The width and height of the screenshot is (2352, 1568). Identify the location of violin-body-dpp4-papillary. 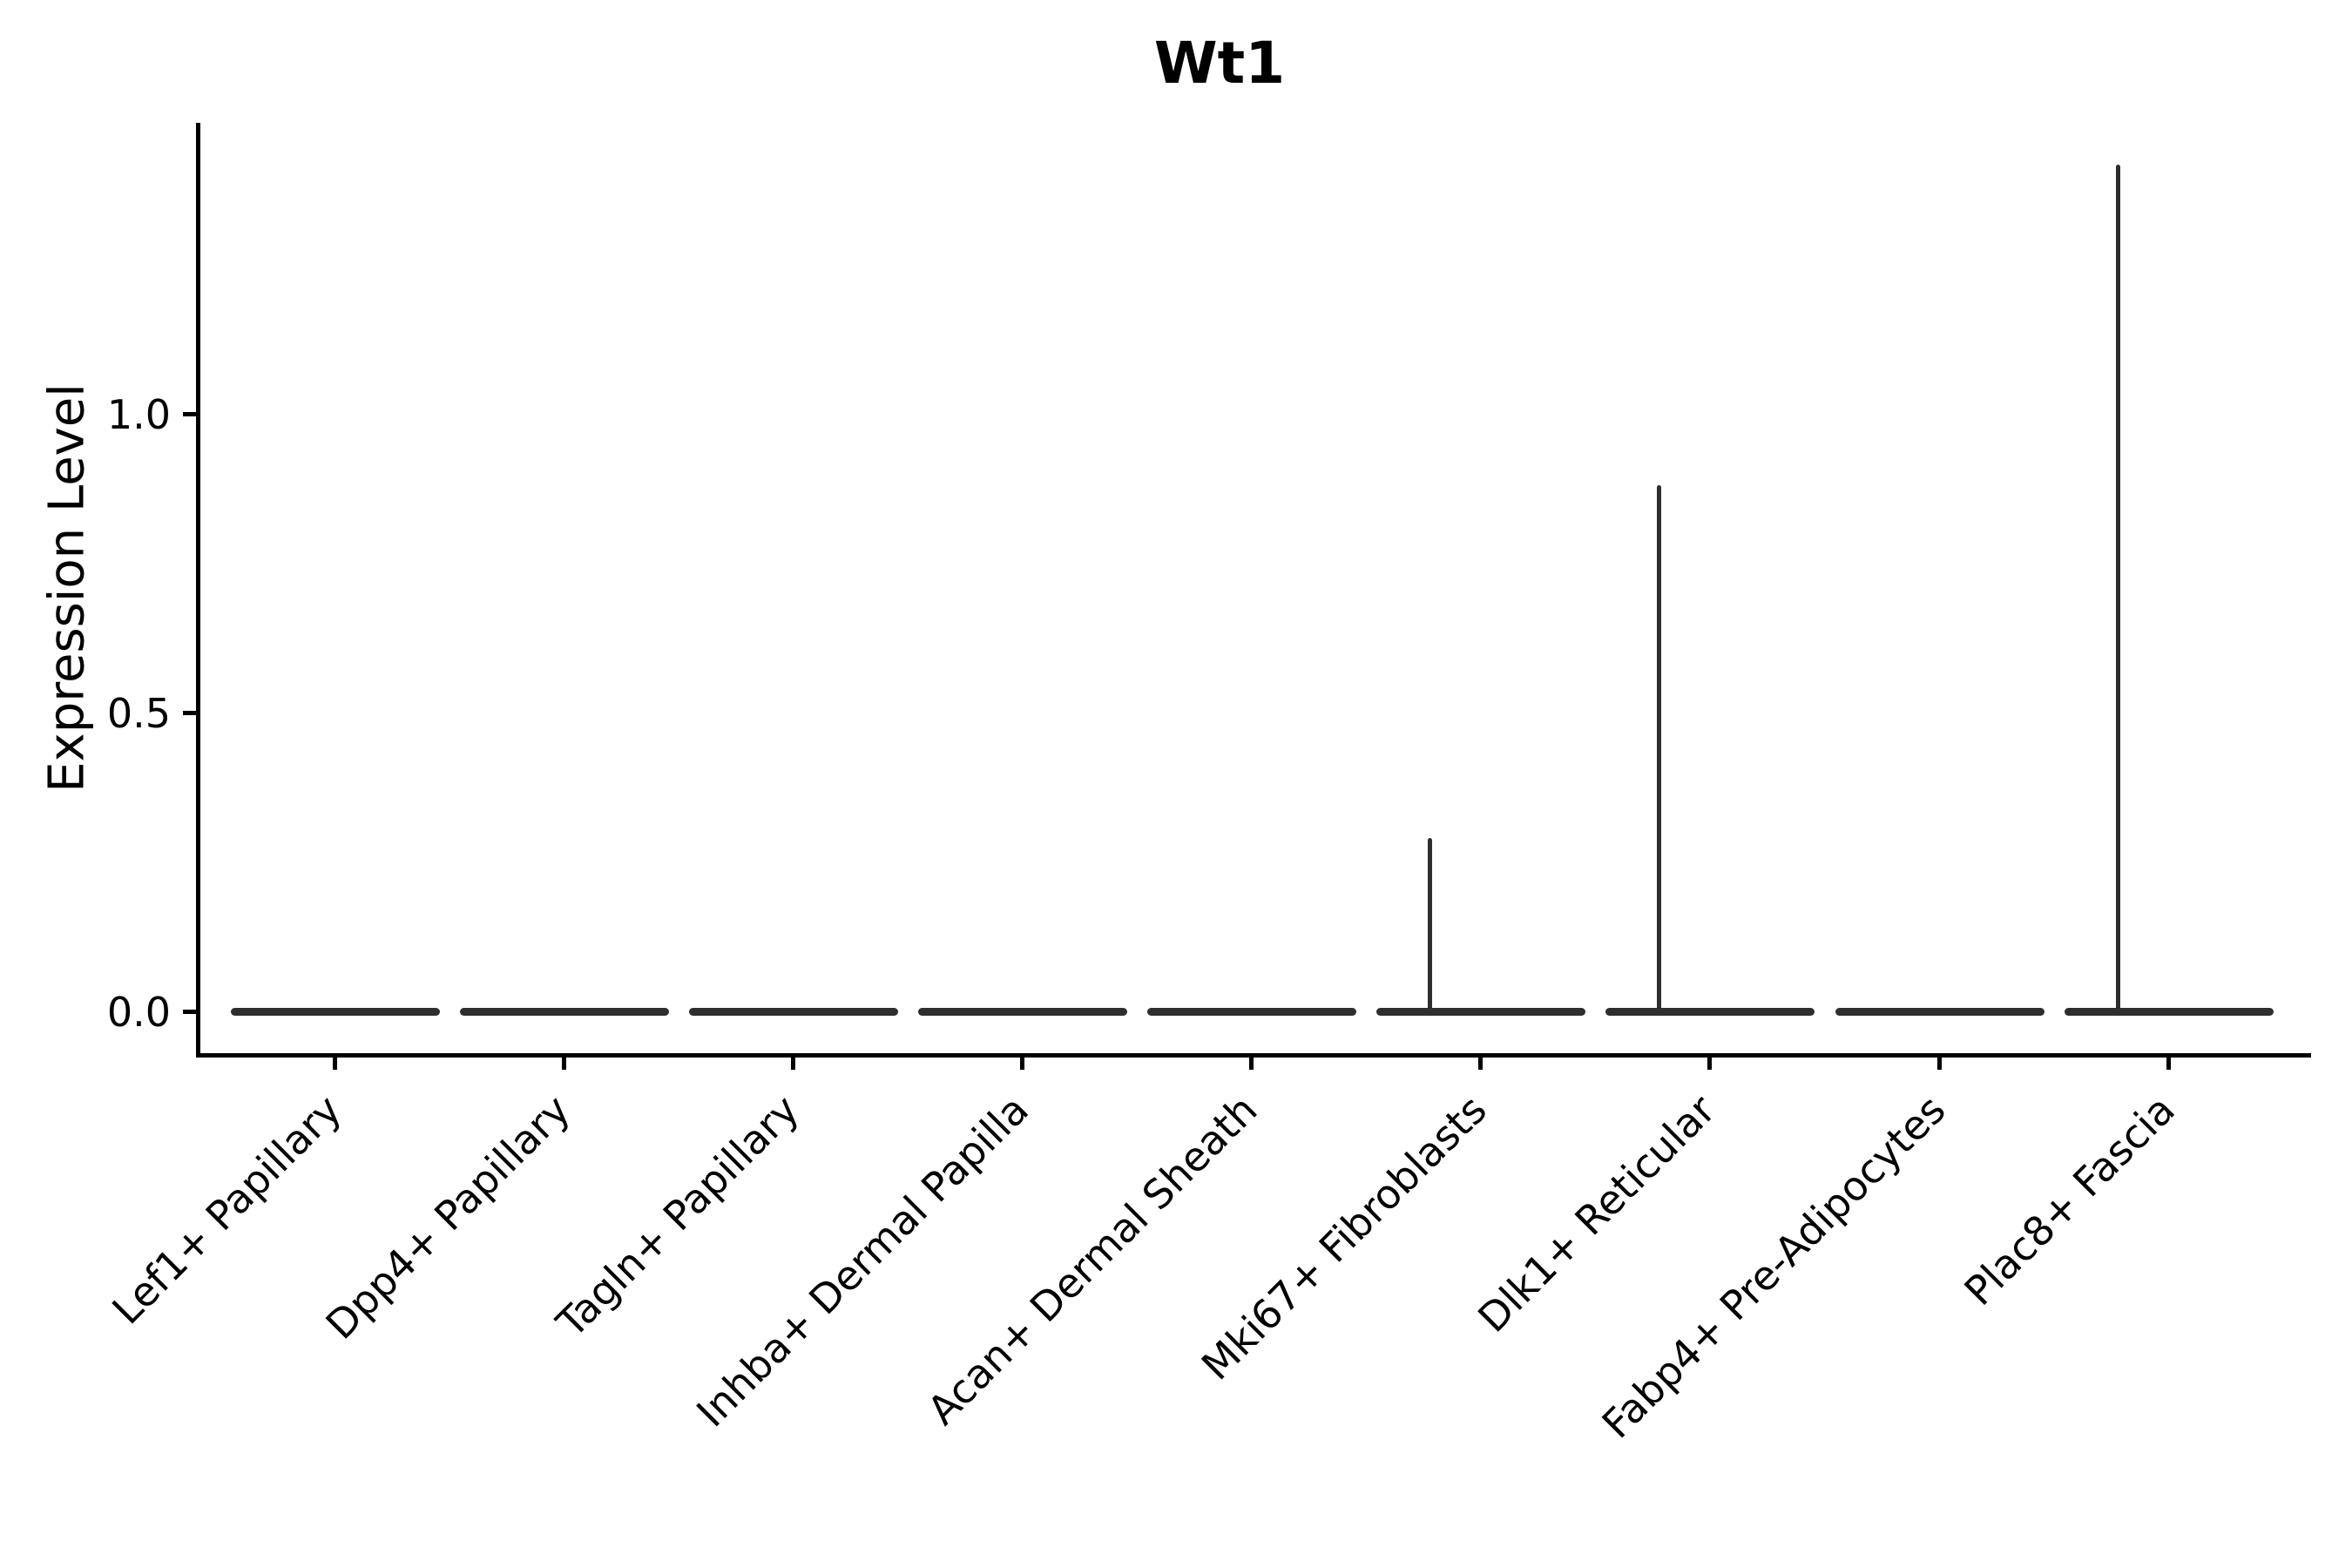
(564, 1012).